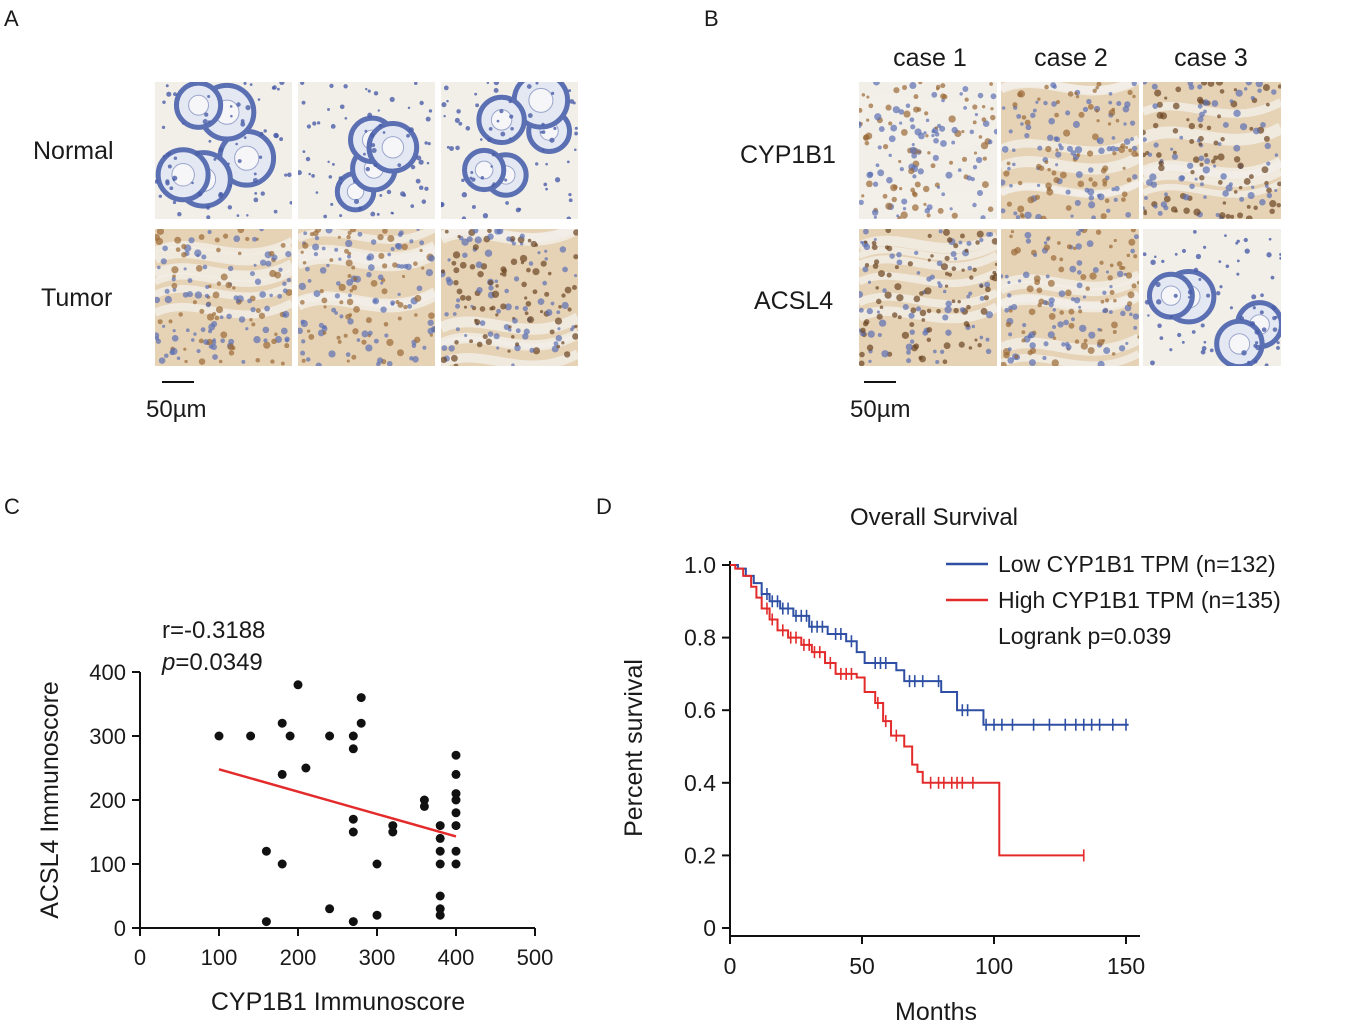 The height and width of the screenshot is (1026, 1350). I want to click on scatter-axes: 0 100 200 300 400 500 0 100 200 300 400, so click(321, 815).